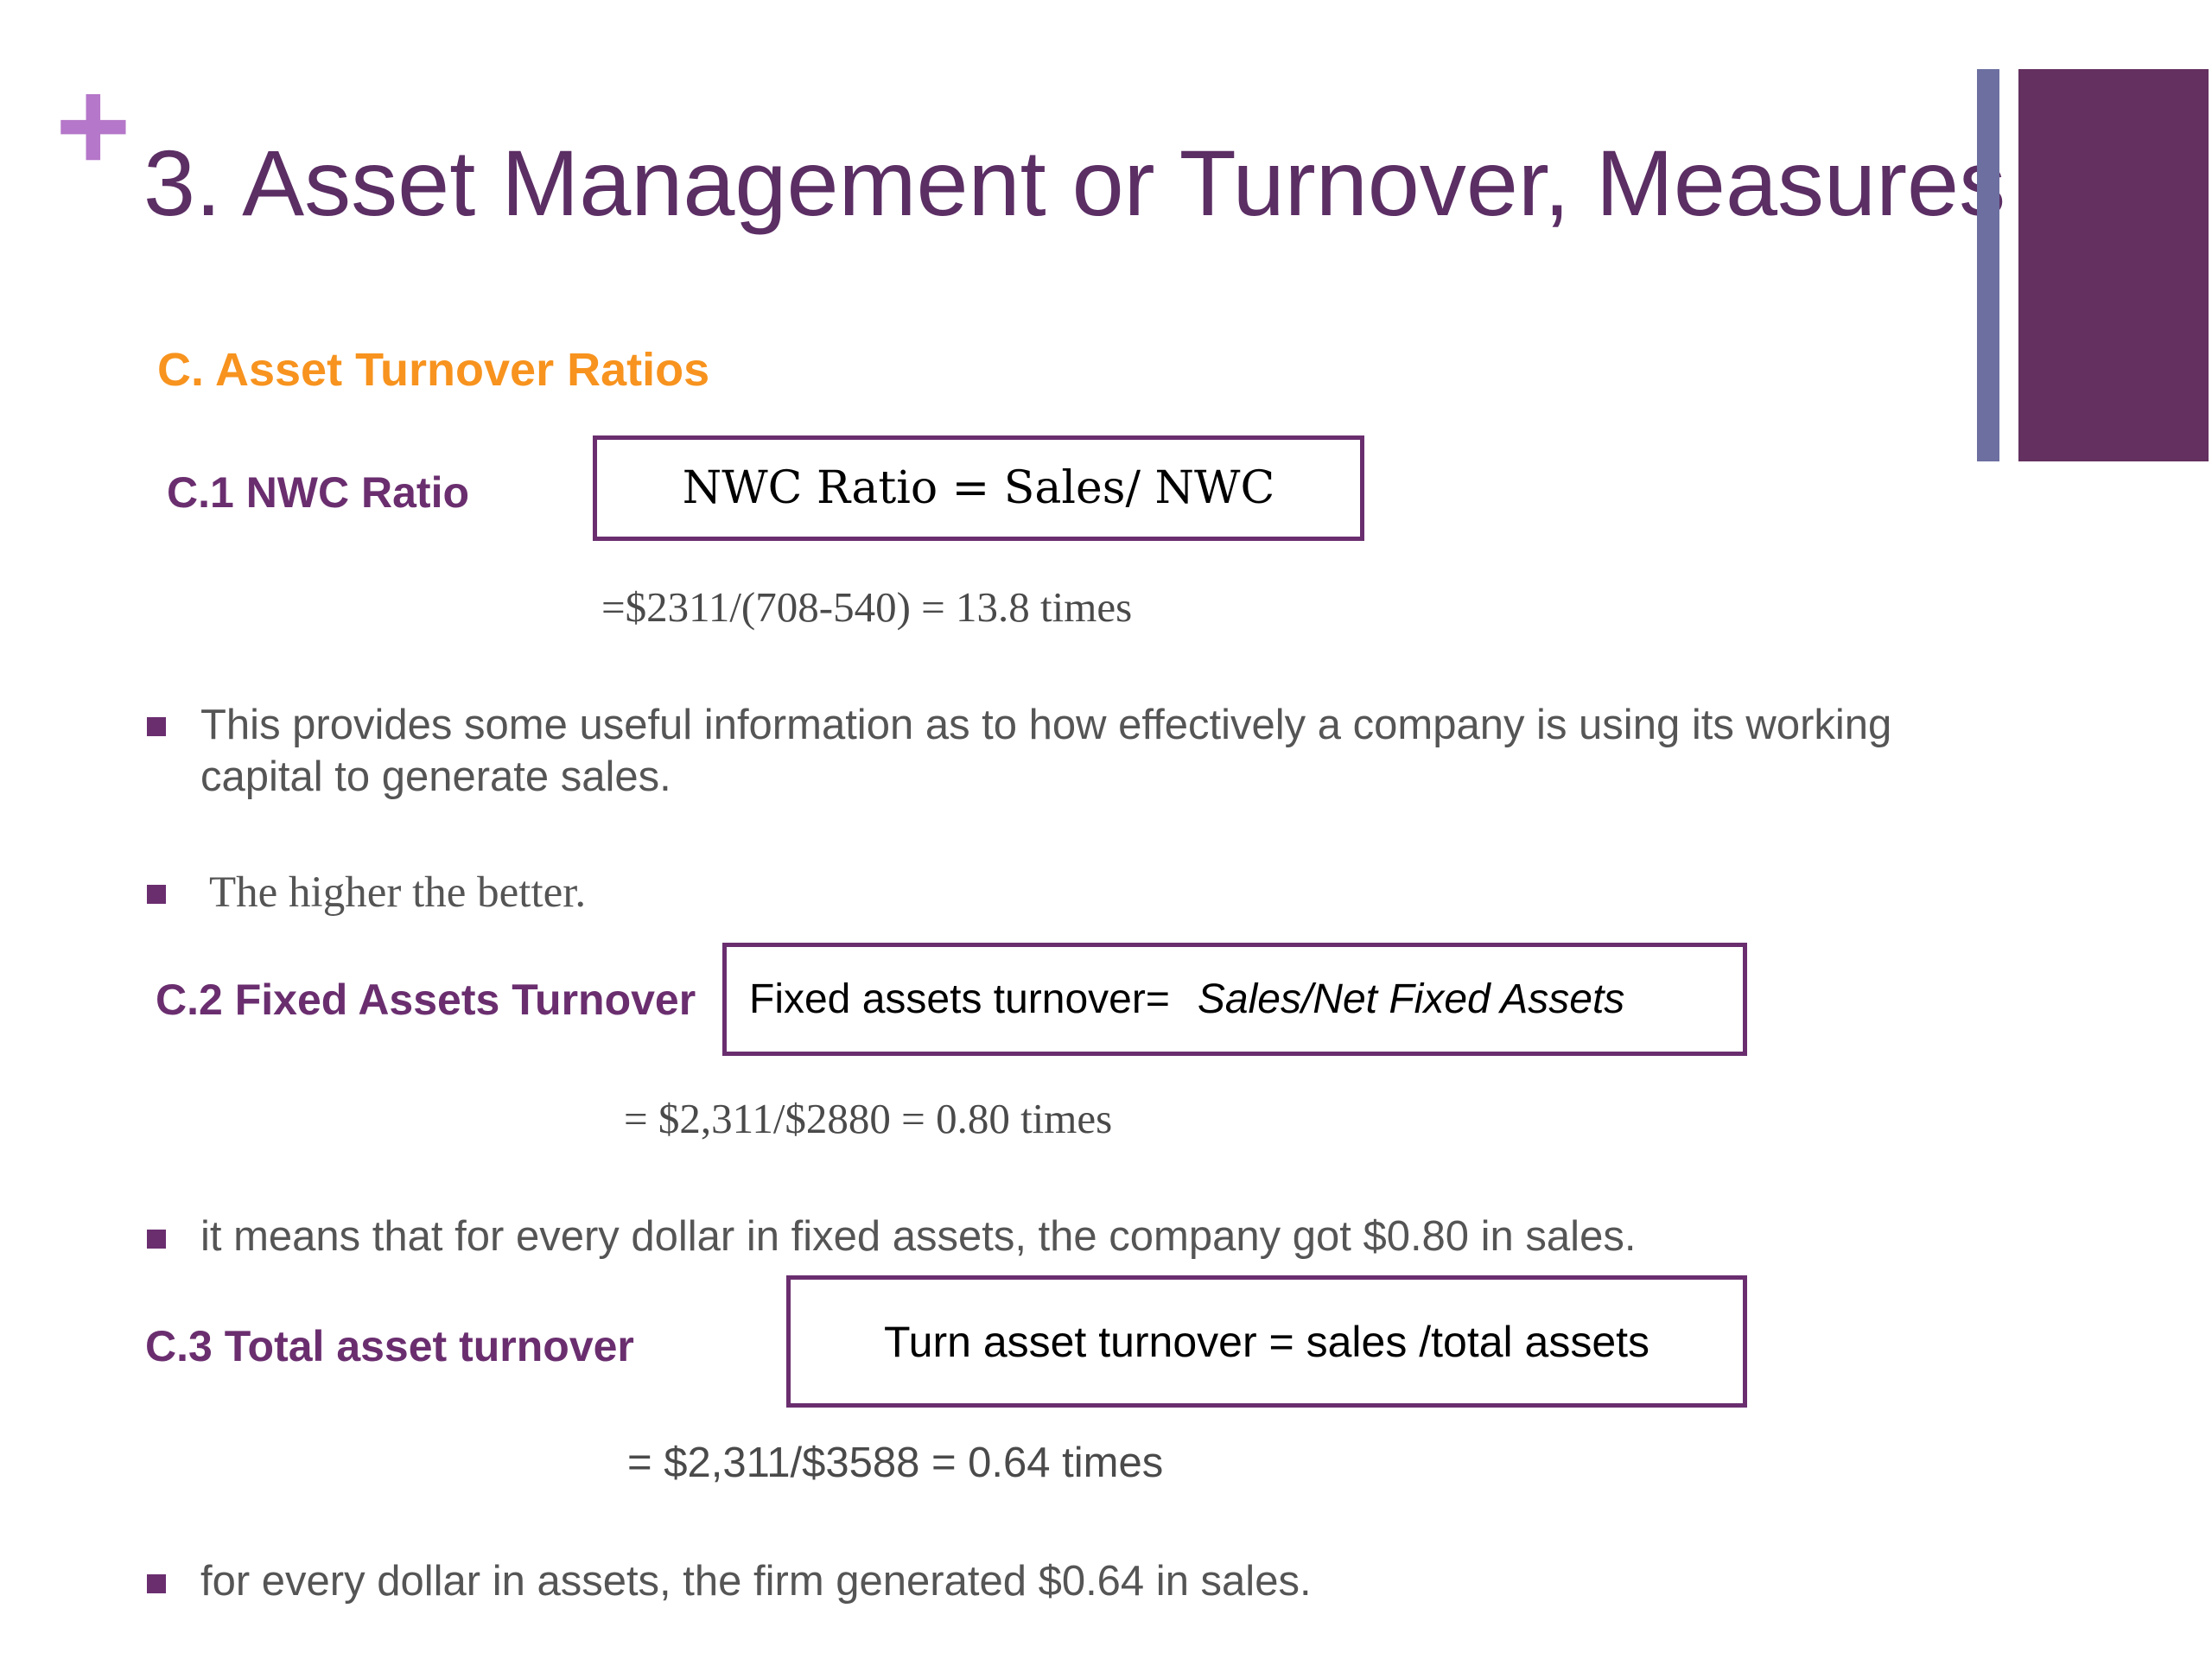 This screenshot has height=1659, width=2212. I want to click on fixed-assets-formula-italic: Sales/Net Fixed Assets, so click(1411, 999).